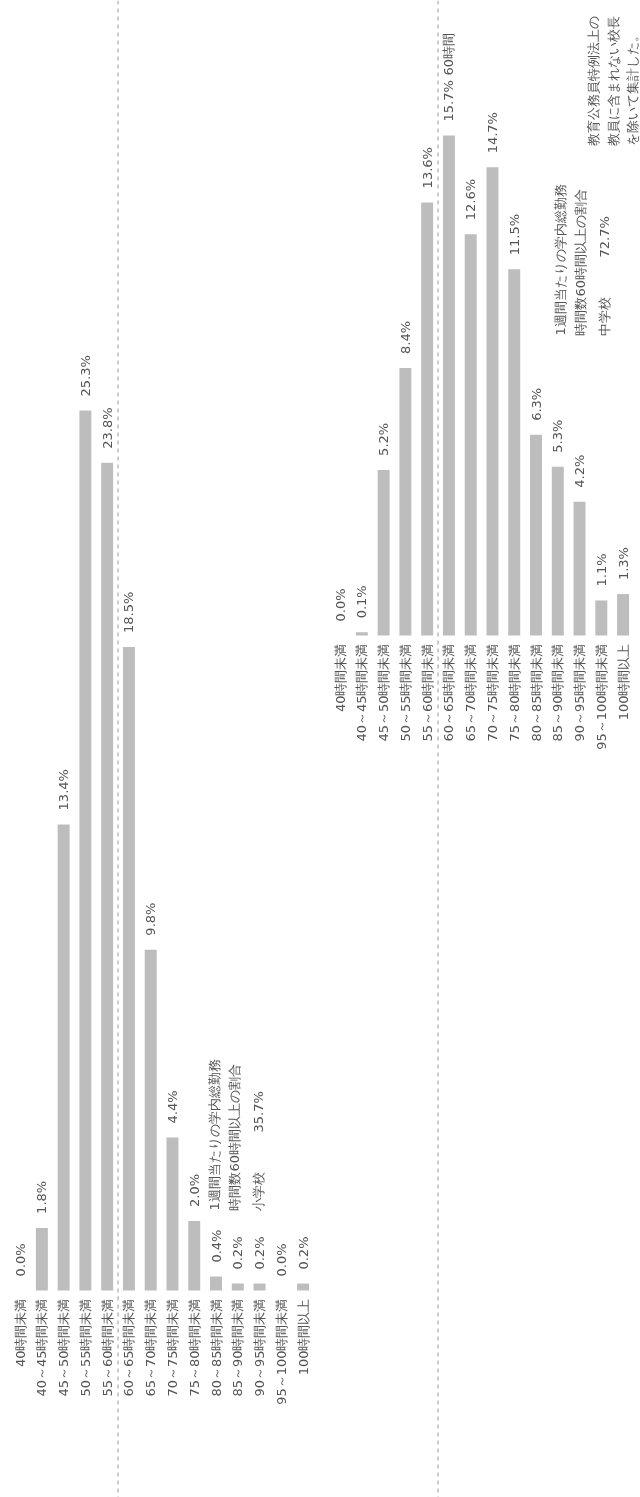  I want to click on data-label: 1.8%, so click(42, 1197).